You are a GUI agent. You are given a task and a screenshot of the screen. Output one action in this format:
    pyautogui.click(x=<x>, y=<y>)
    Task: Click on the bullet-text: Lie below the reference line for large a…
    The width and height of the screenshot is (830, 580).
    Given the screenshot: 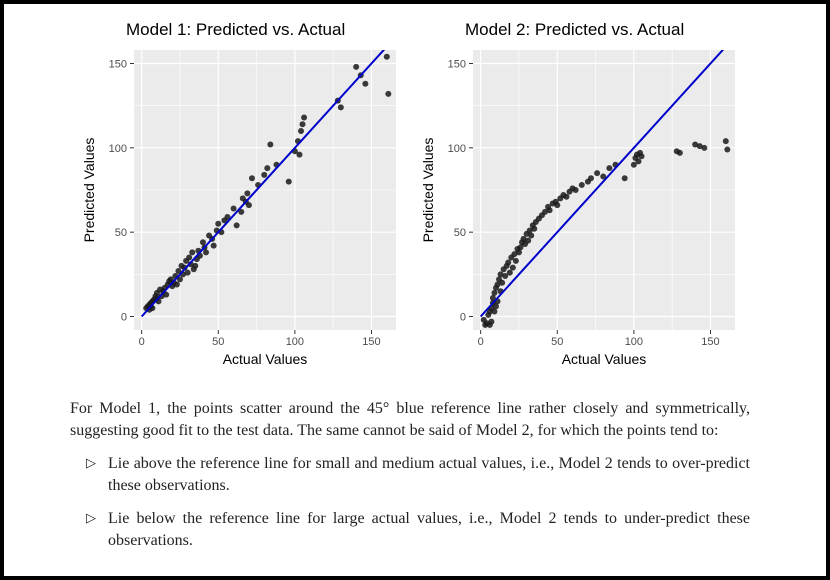 What is the action you would take?
    pyautogui.click(x=429, y=529)
    